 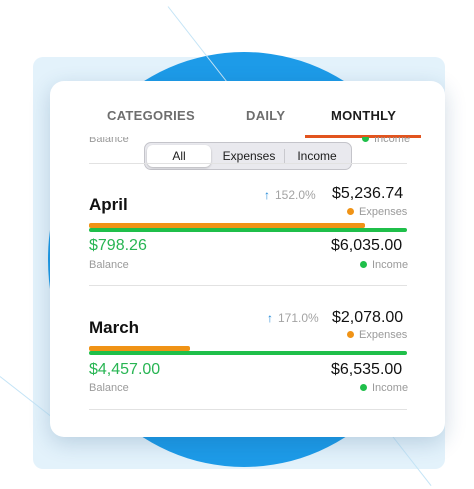 I want to click on tab-daily: DAILY, so click(x=266, y=115).